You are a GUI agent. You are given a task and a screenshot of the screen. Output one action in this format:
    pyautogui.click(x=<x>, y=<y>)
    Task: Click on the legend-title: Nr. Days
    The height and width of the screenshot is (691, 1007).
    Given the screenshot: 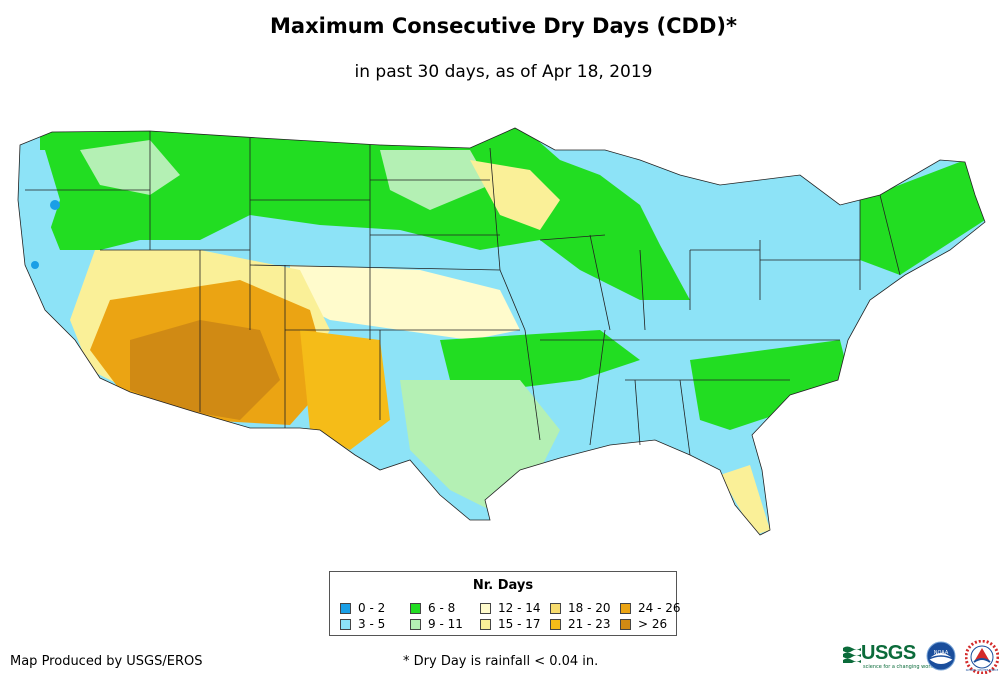 What is the action you would take?
    pyautogui.click(x=503, y=585)
    